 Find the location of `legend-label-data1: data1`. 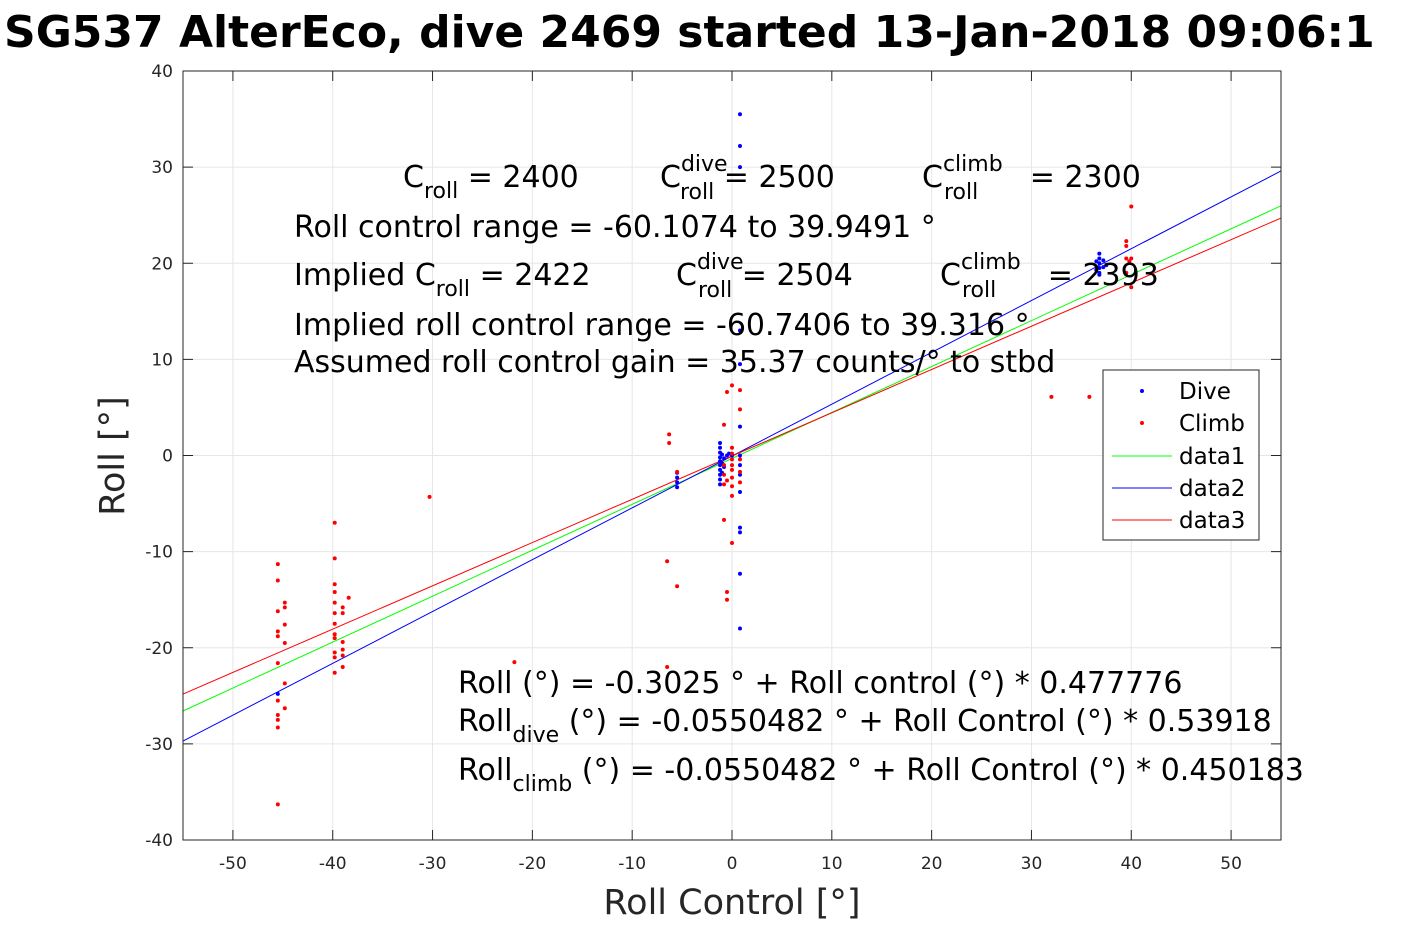

legend-label-data1: data1 is located at coordinates (1212, 457).